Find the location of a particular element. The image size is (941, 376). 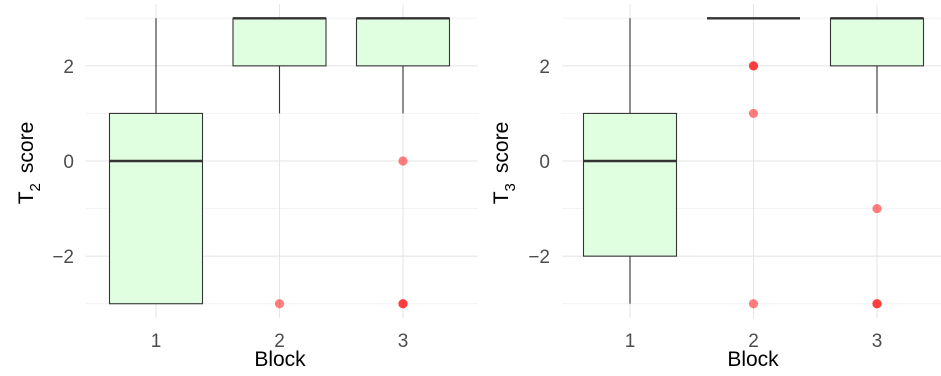

y-axis-title-subscript: 3 is located at coordinates (510, 187).